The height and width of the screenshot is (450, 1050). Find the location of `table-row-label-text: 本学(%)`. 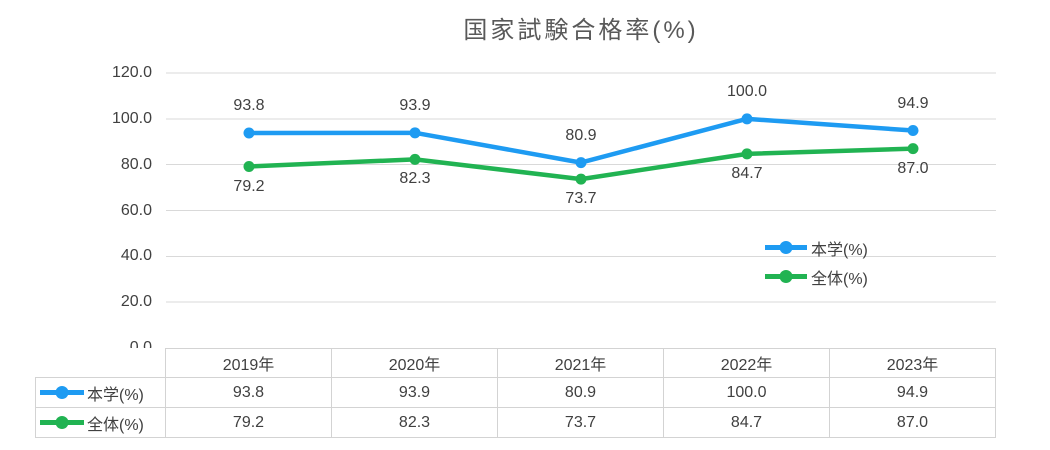

table-row-label-text: 本学(%) is located at coordinates (115, 395).